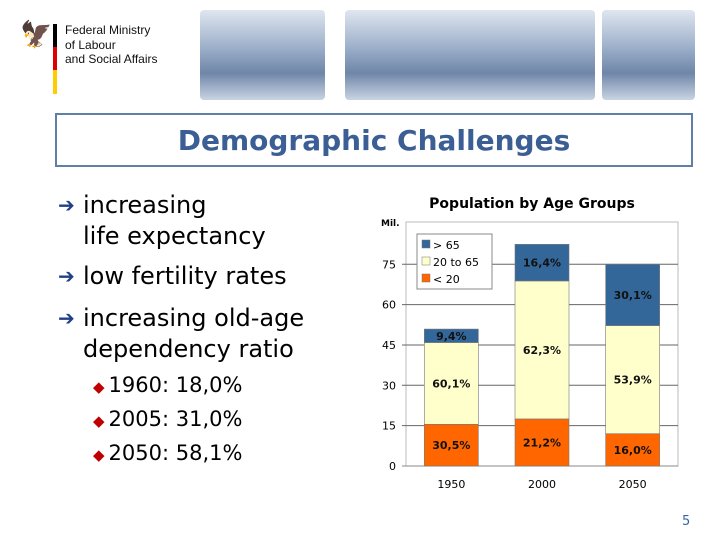 This screenshot has height=540, width=720. Describe the element at coordinates (686, 521) in the screenshot. I see `page-number: 5` at that location.